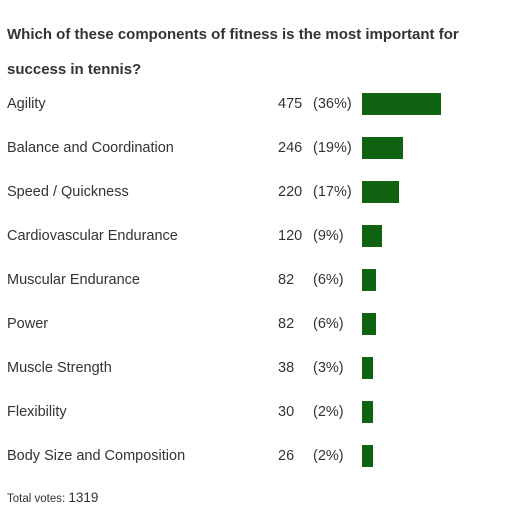  What do you see at coordinates (259, 457) in the screenshot?
I see `poll-row: Body Size and Composition 26 (2%)` at bounding box center [259, 457].